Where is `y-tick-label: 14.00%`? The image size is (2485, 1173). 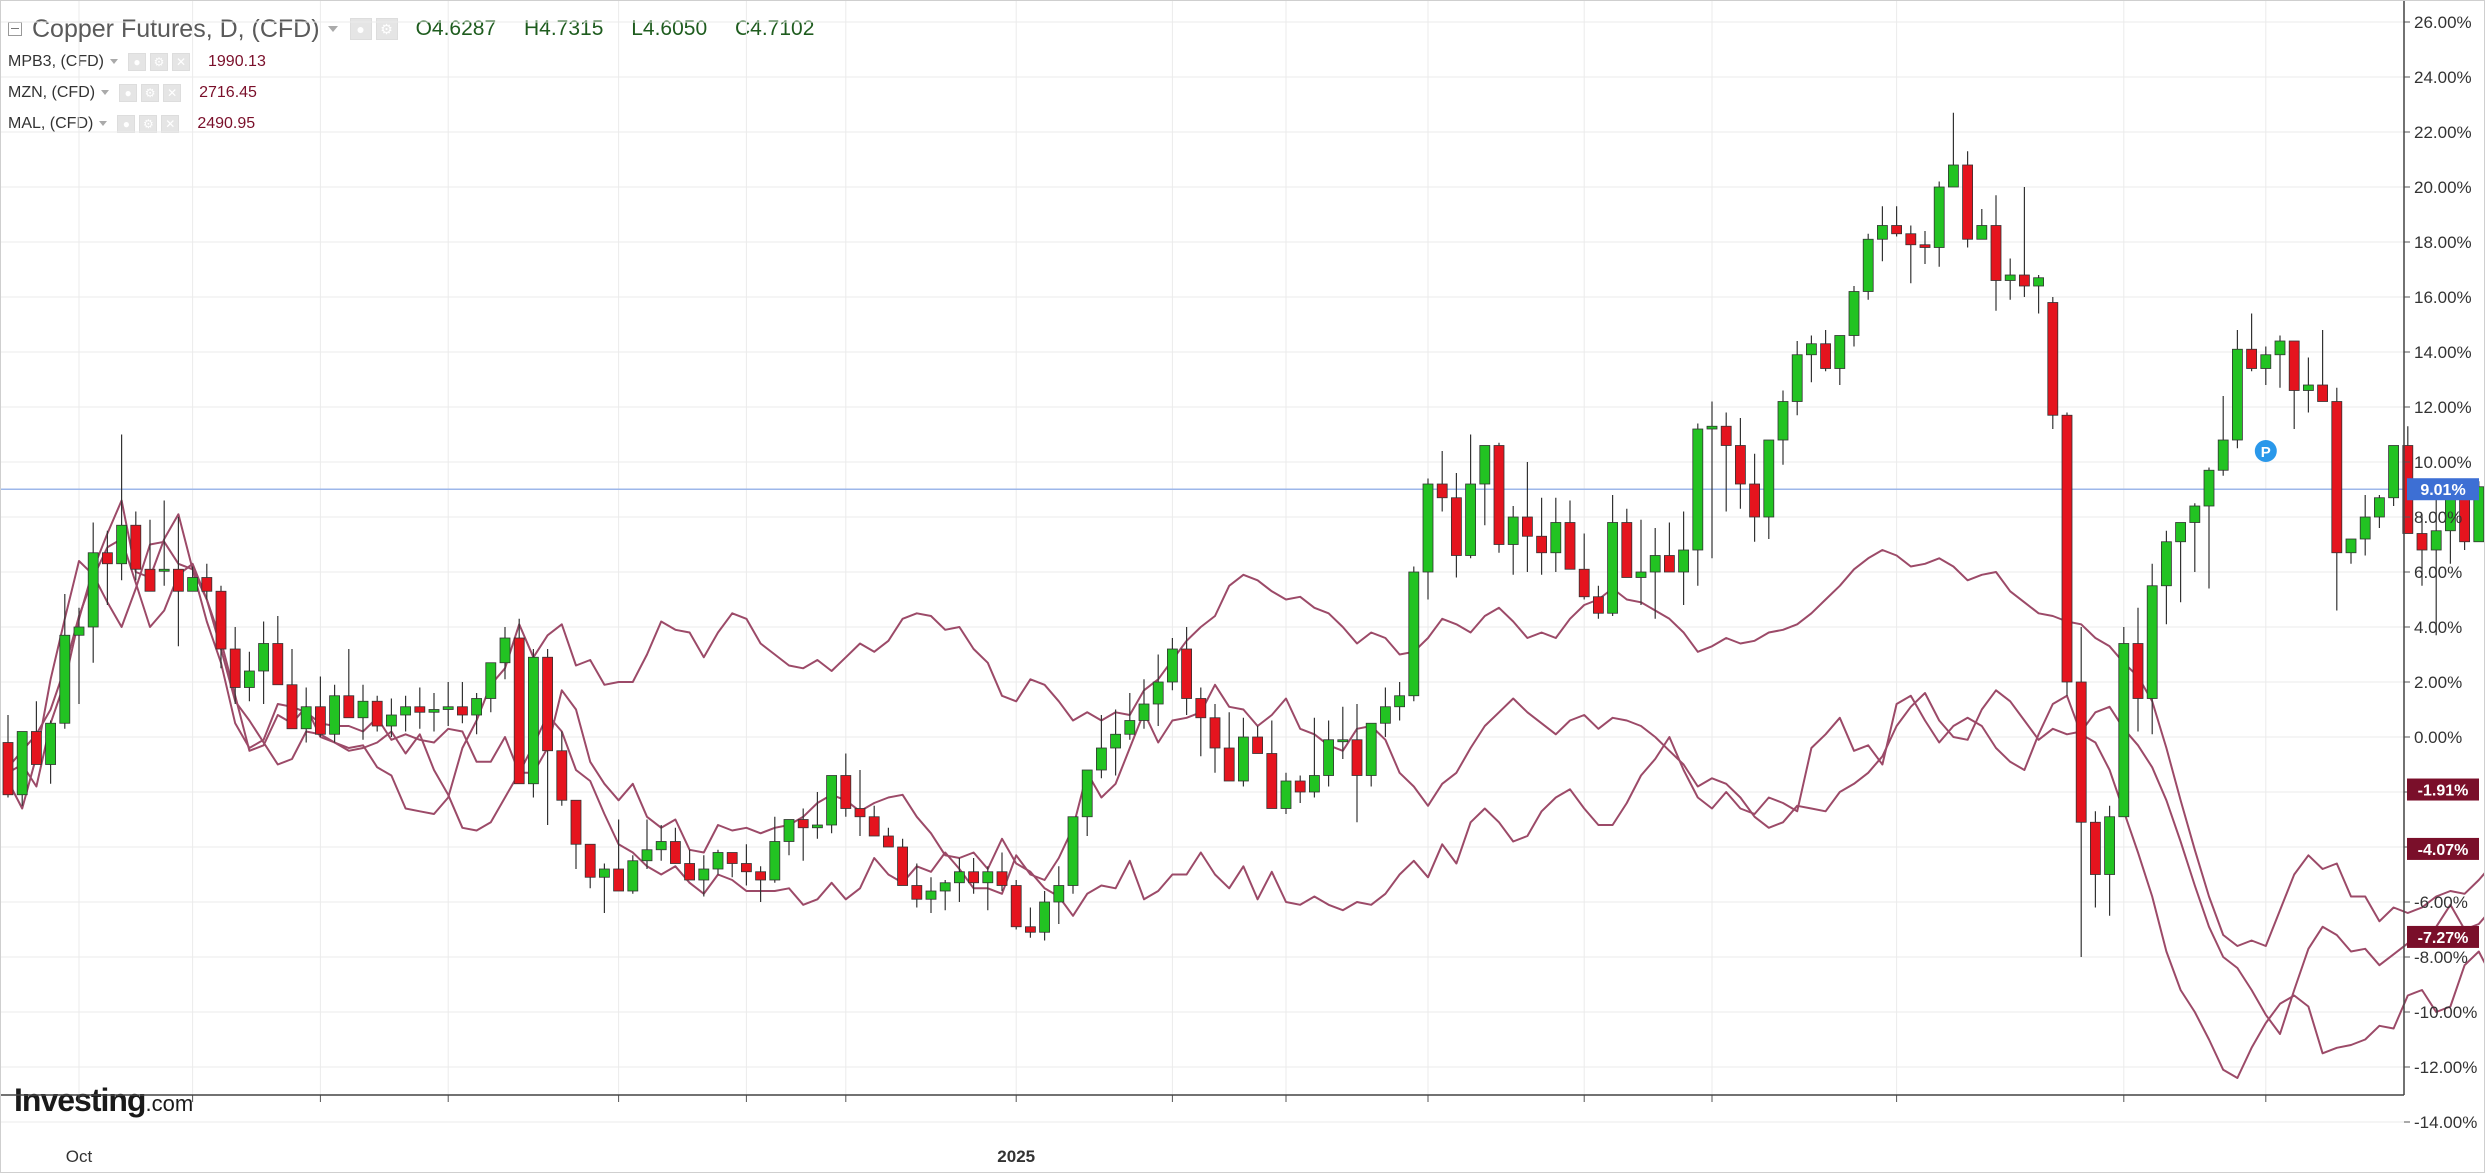
y-tick-label: 14.00% is located at coordinates (2443, 352).